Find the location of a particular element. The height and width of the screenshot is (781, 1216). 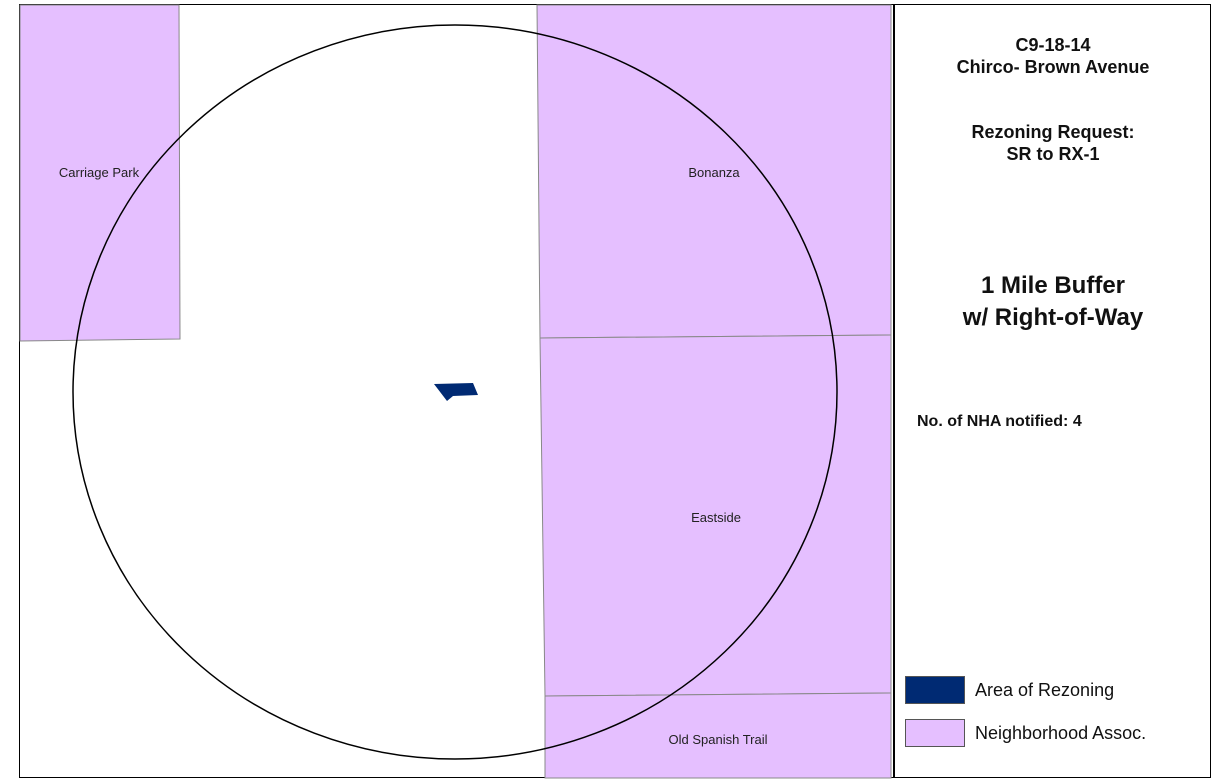

case-number: C9-18-14 is located at coordinates (1053, 45).